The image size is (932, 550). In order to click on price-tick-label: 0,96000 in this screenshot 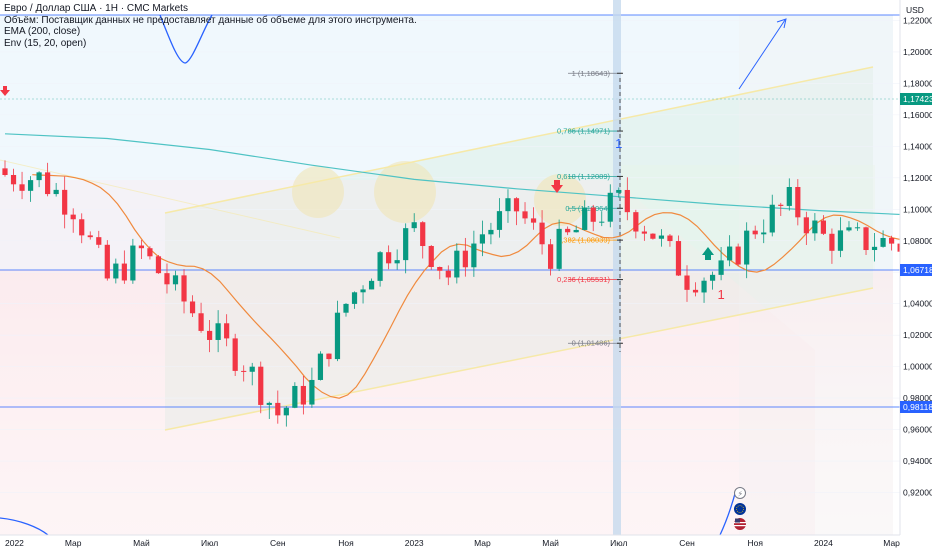, I will do `click(917, 430)`.